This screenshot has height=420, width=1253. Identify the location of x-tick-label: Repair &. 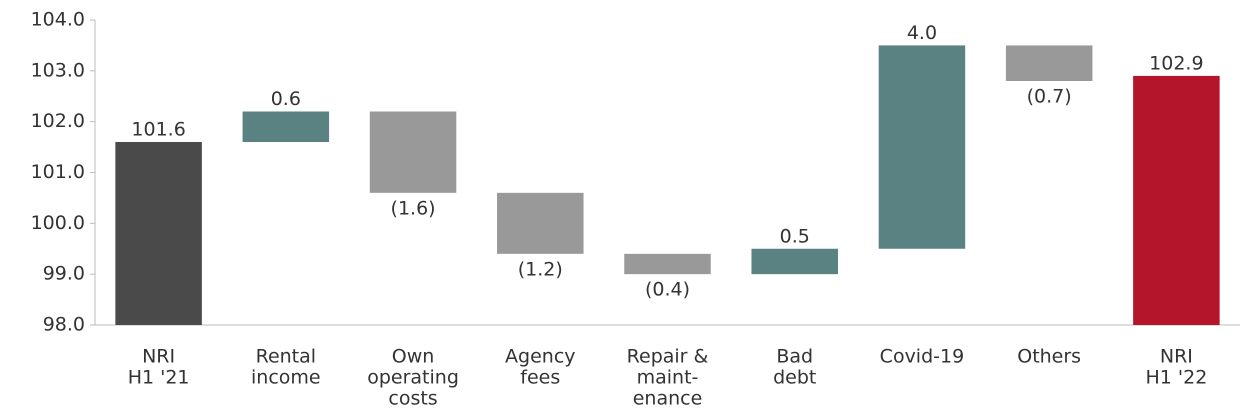
(668, 357).